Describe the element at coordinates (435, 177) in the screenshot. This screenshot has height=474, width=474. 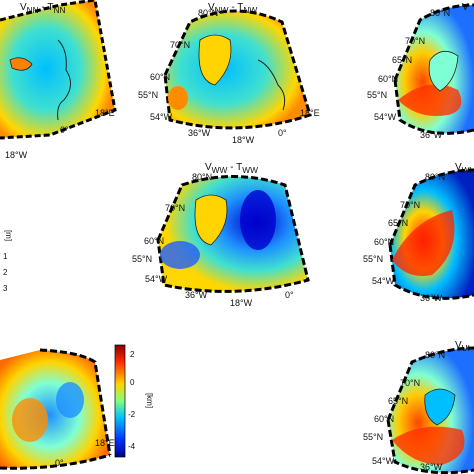
I see `mr-lat80: 80°N` at that location.